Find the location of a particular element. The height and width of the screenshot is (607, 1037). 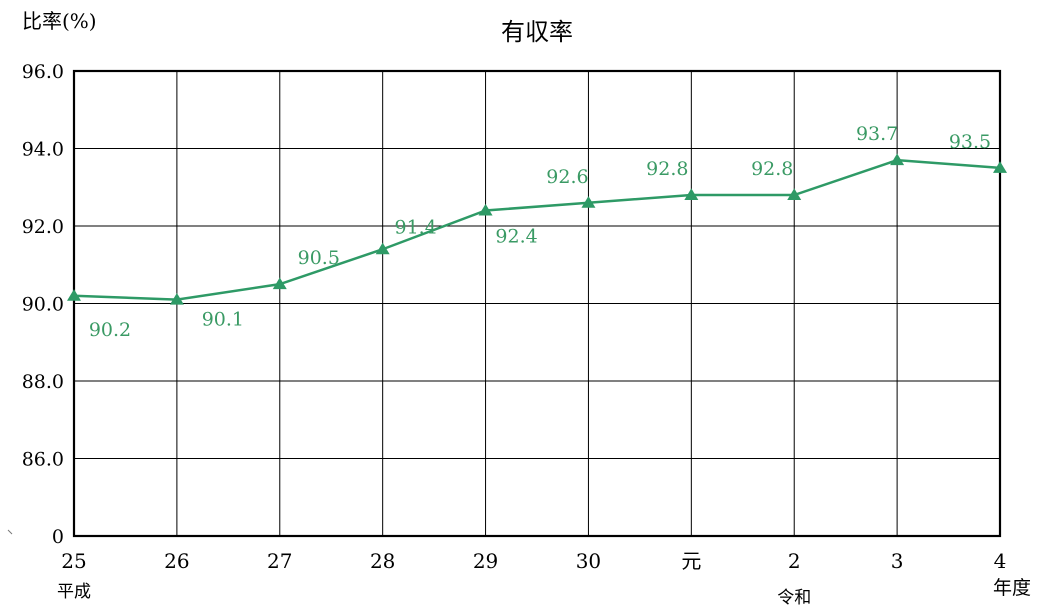

x-tick-label: 26 is located at coordinates (176, 561).